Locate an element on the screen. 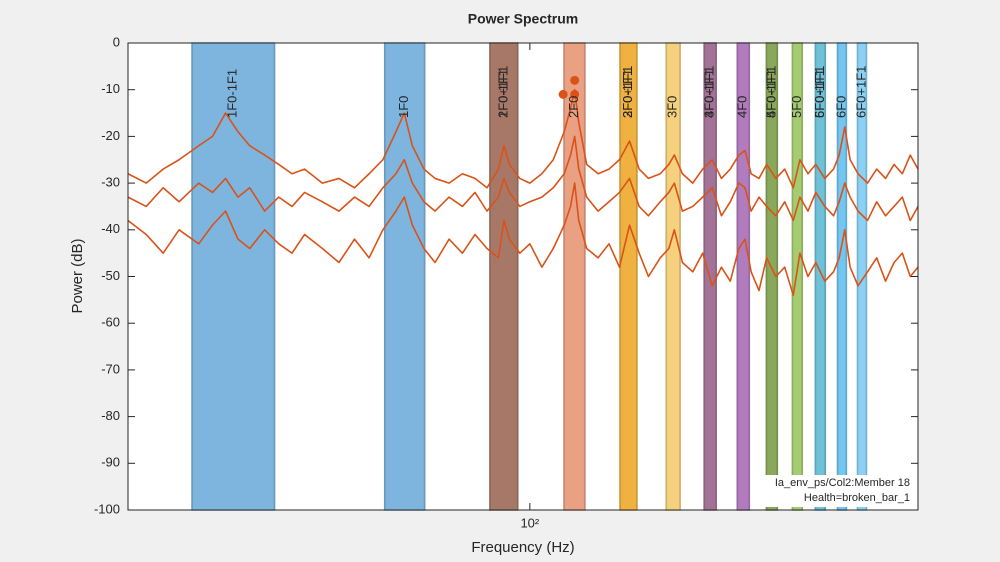 This screenshot has height=562, width=1000. y-tick-label: -10 is located at coordinates (110, 88).